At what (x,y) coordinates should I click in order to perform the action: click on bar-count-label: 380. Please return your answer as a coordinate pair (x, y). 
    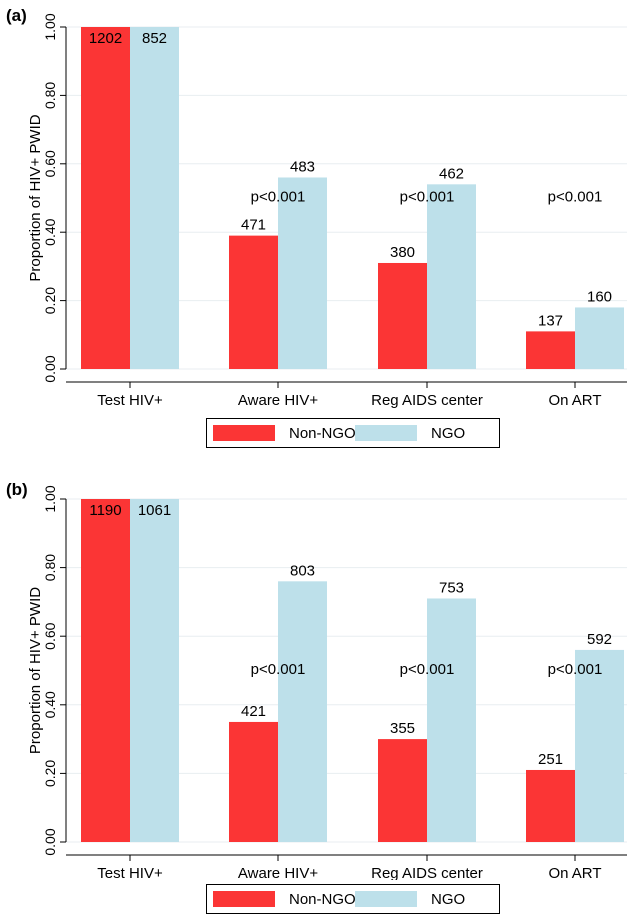
    Looking at the image, I should click on (402, 252).